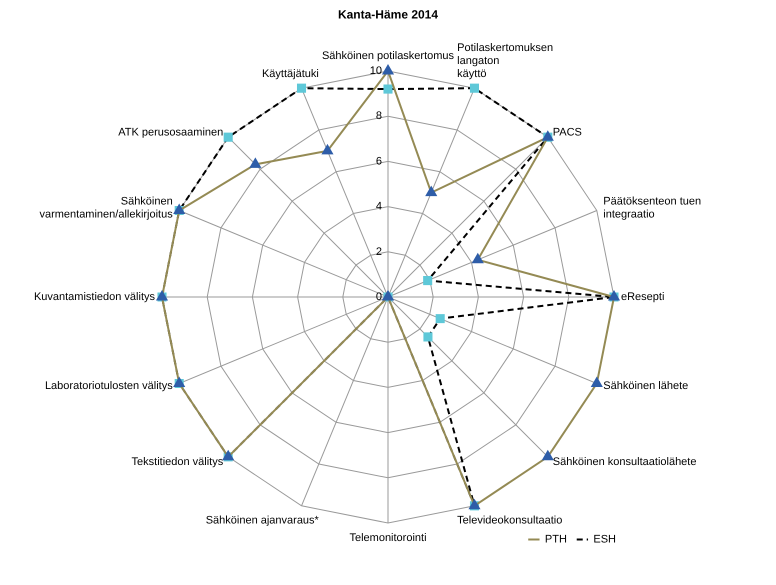 The image size is (776, 585). I want to click on spoke-label: eResepti, so click(642, 297).